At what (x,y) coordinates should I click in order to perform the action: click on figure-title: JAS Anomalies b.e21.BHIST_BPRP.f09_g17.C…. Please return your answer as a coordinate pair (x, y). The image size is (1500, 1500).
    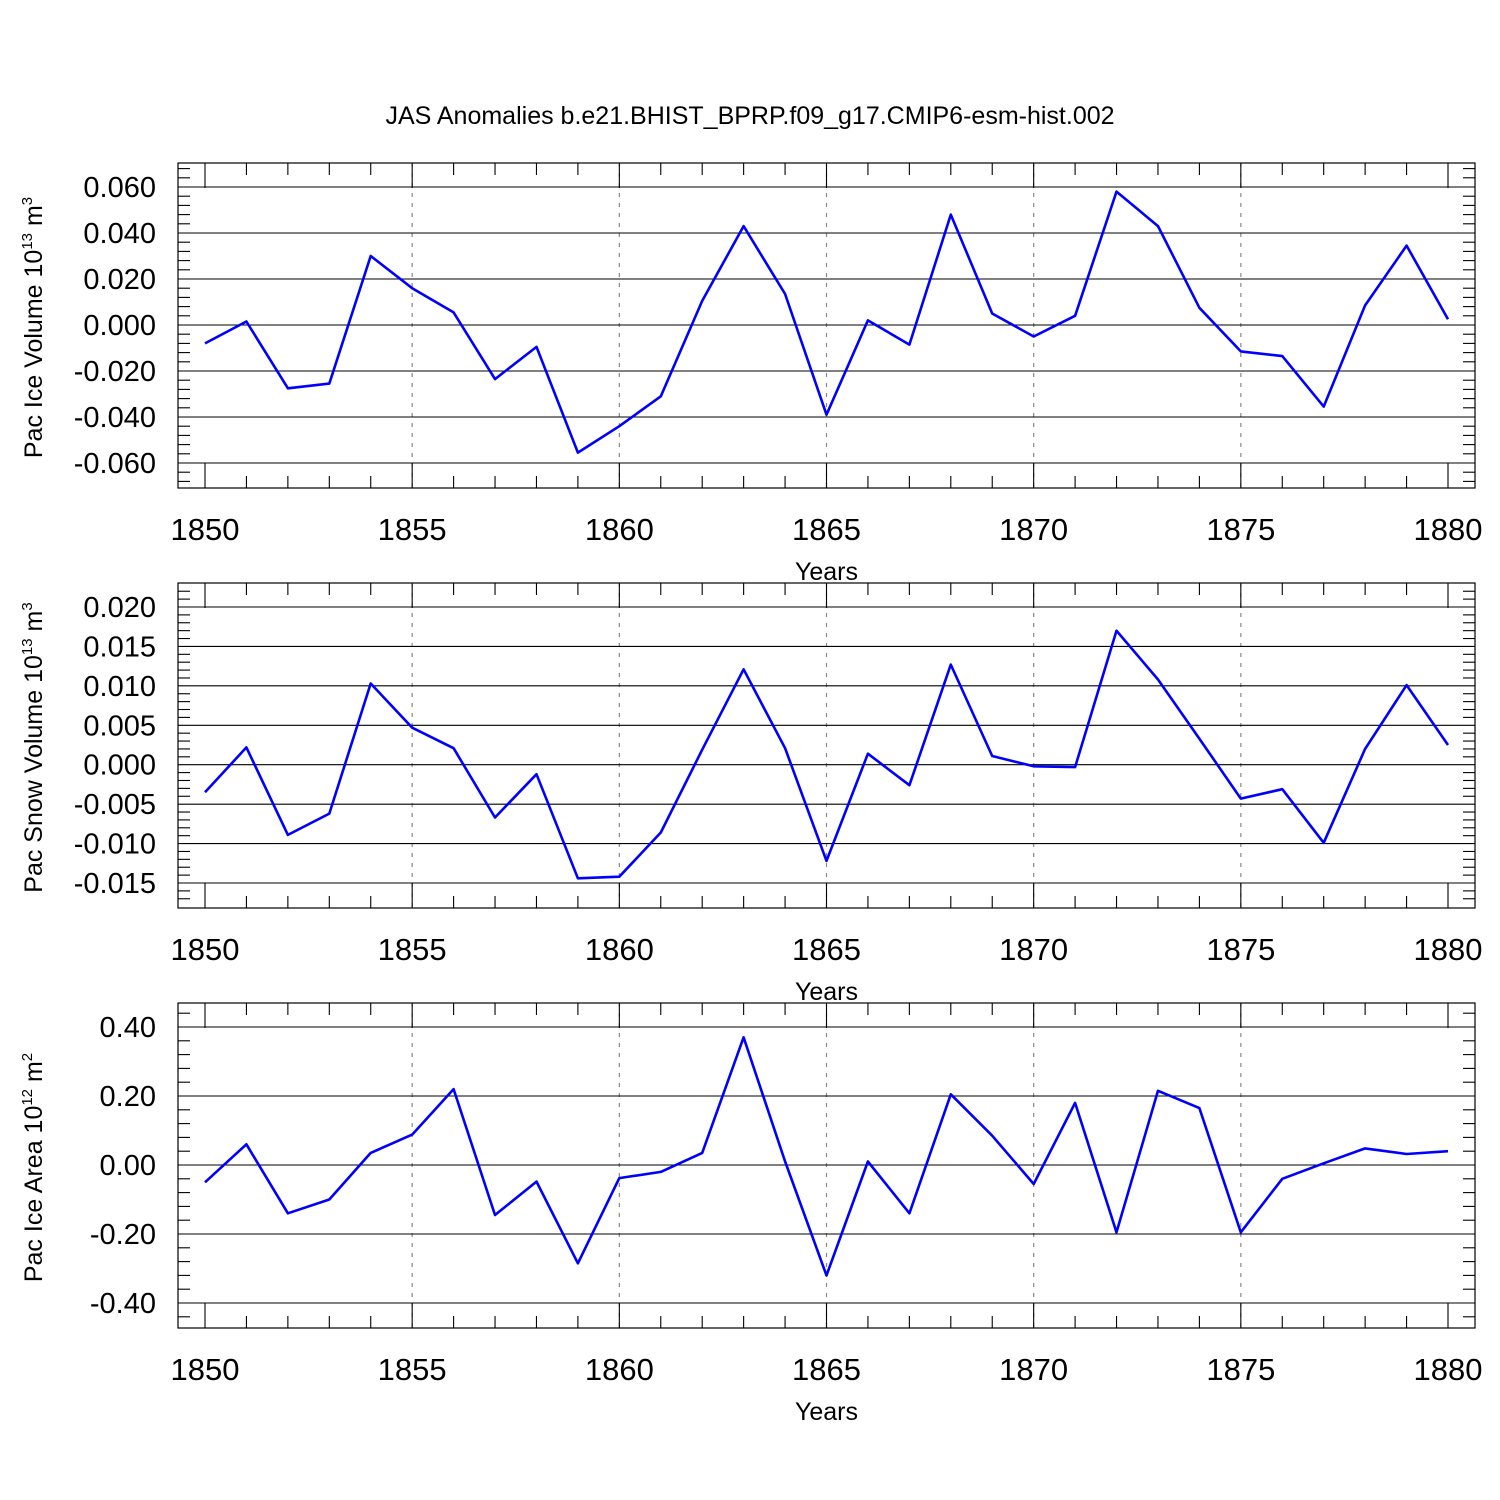
    Looking at the image, I should click on (749, 116).